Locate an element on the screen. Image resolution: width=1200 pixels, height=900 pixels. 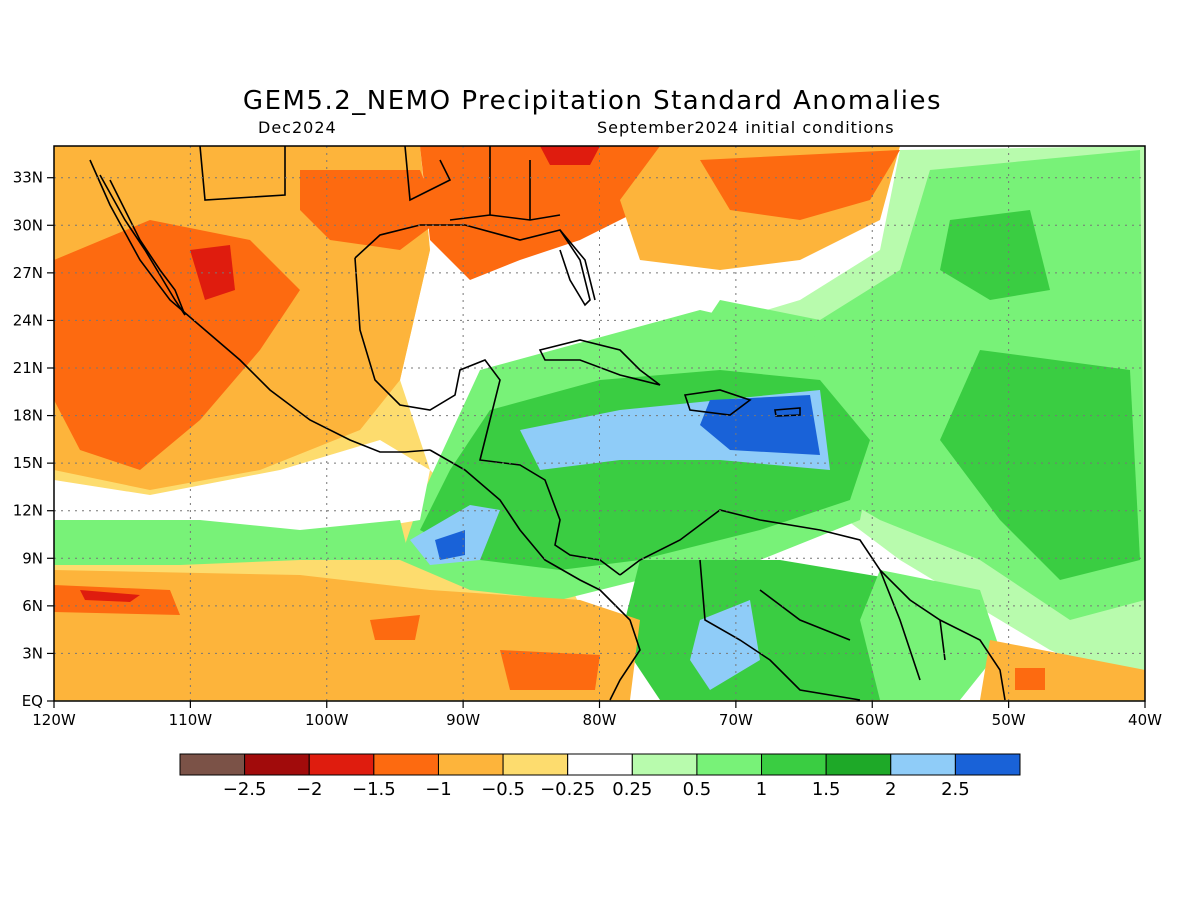
south-america-wet-region is located at coordinates (725, 645).